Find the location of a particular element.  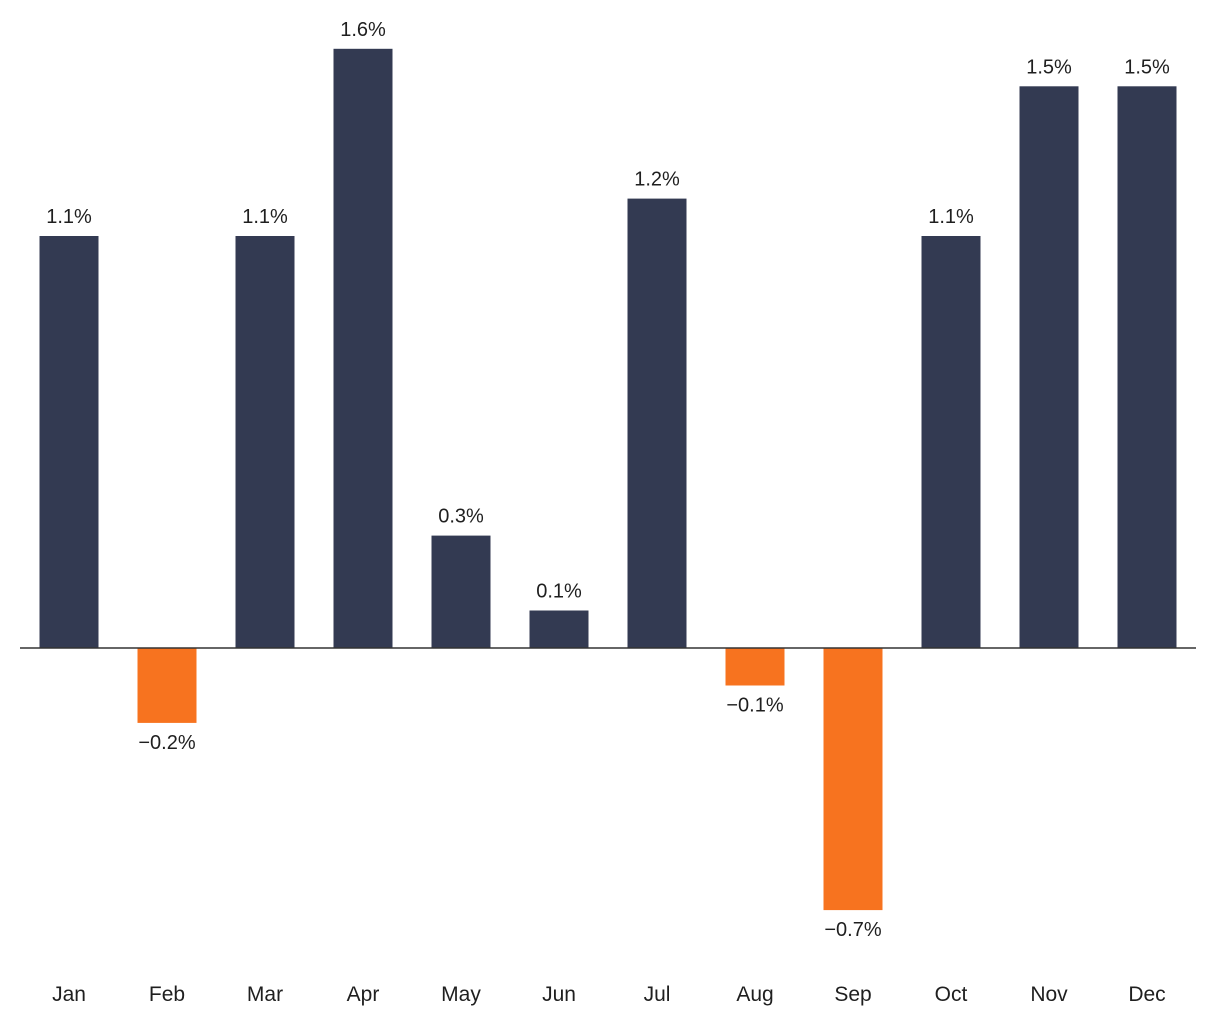

x-tick-jul: Jul is located at coordinates (657, 994).